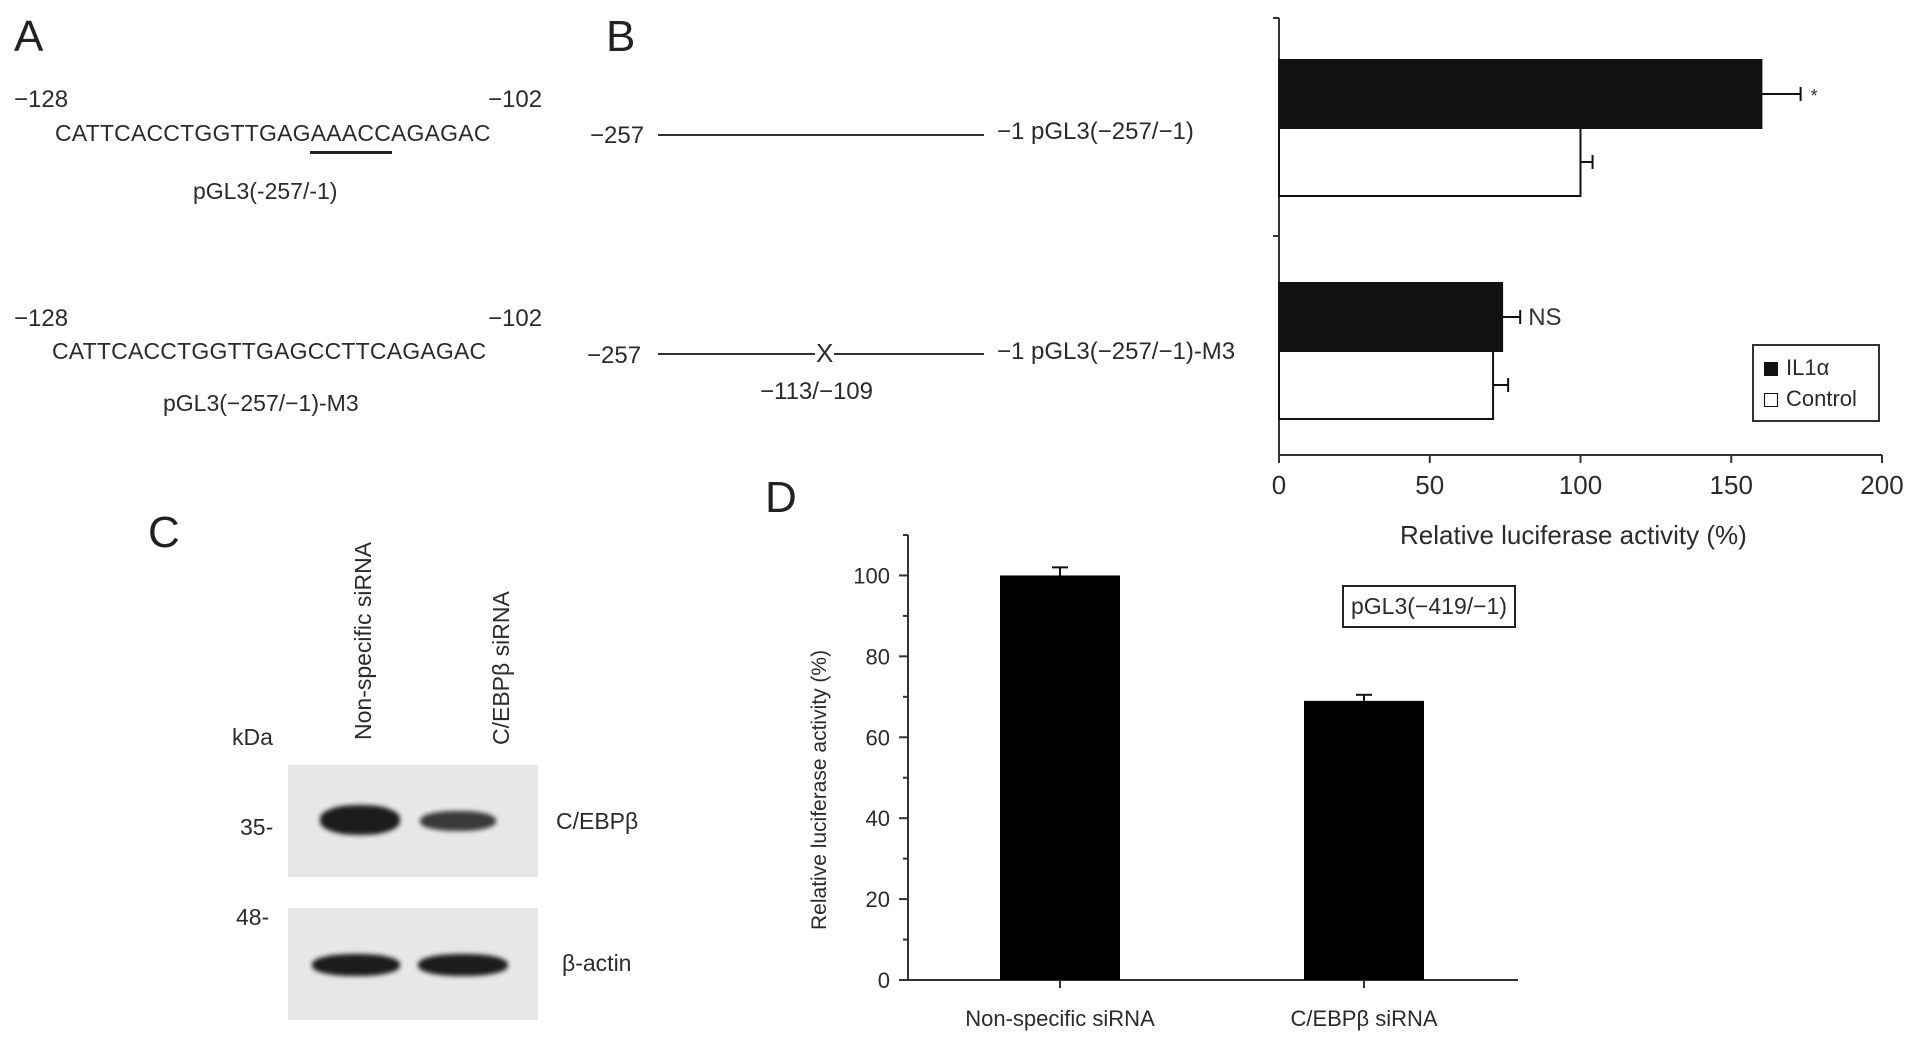  Describe the element at coordinates (871, 575) in the screenshot. I see `chart-d-y-tick-label-100: 100` at that location.